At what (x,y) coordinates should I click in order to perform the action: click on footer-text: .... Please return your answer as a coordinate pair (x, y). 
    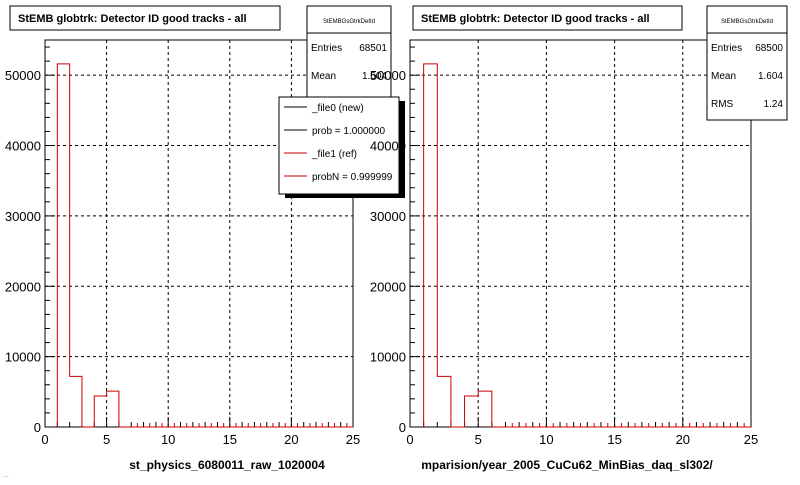
    Looking at the image, I should click on (6, 475).